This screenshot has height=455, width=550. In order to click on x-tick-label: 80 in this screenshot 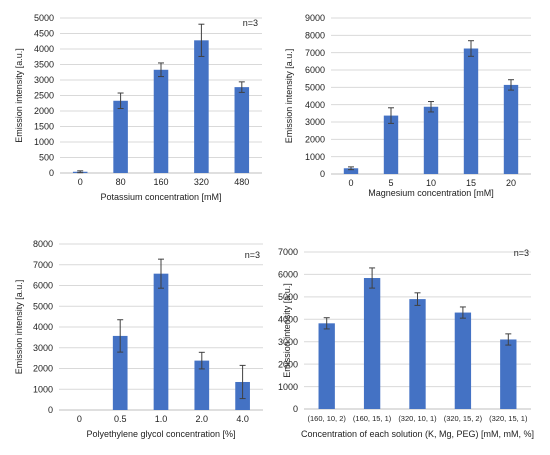, I will do `click(121, 182)`.